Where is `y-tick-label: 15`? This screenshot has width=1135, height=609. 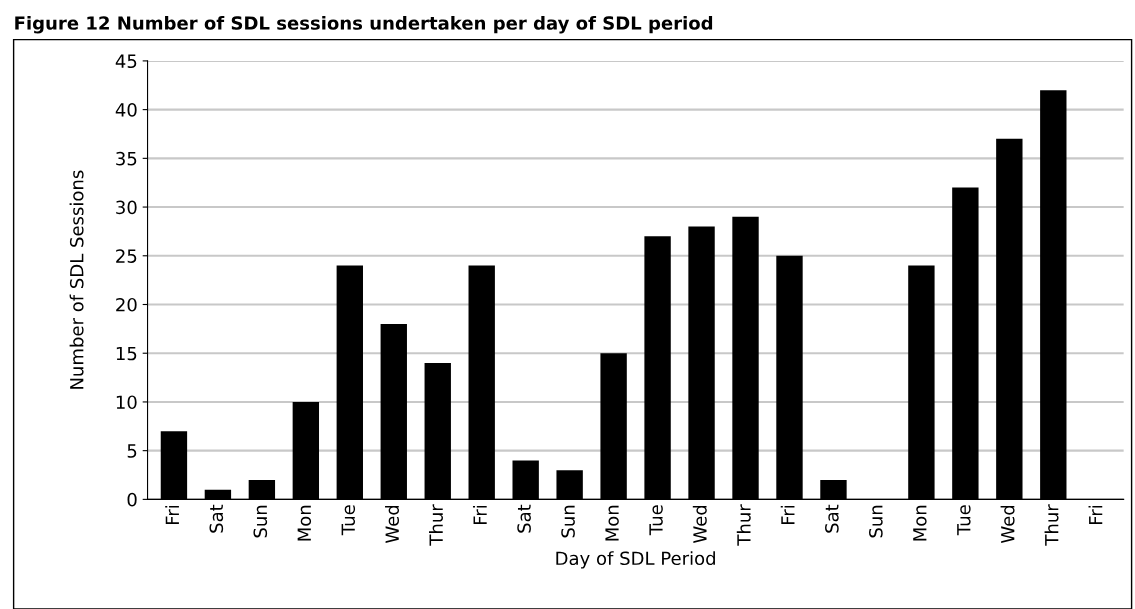
y-tick-label: 15 is located at coordinates (126, 353).